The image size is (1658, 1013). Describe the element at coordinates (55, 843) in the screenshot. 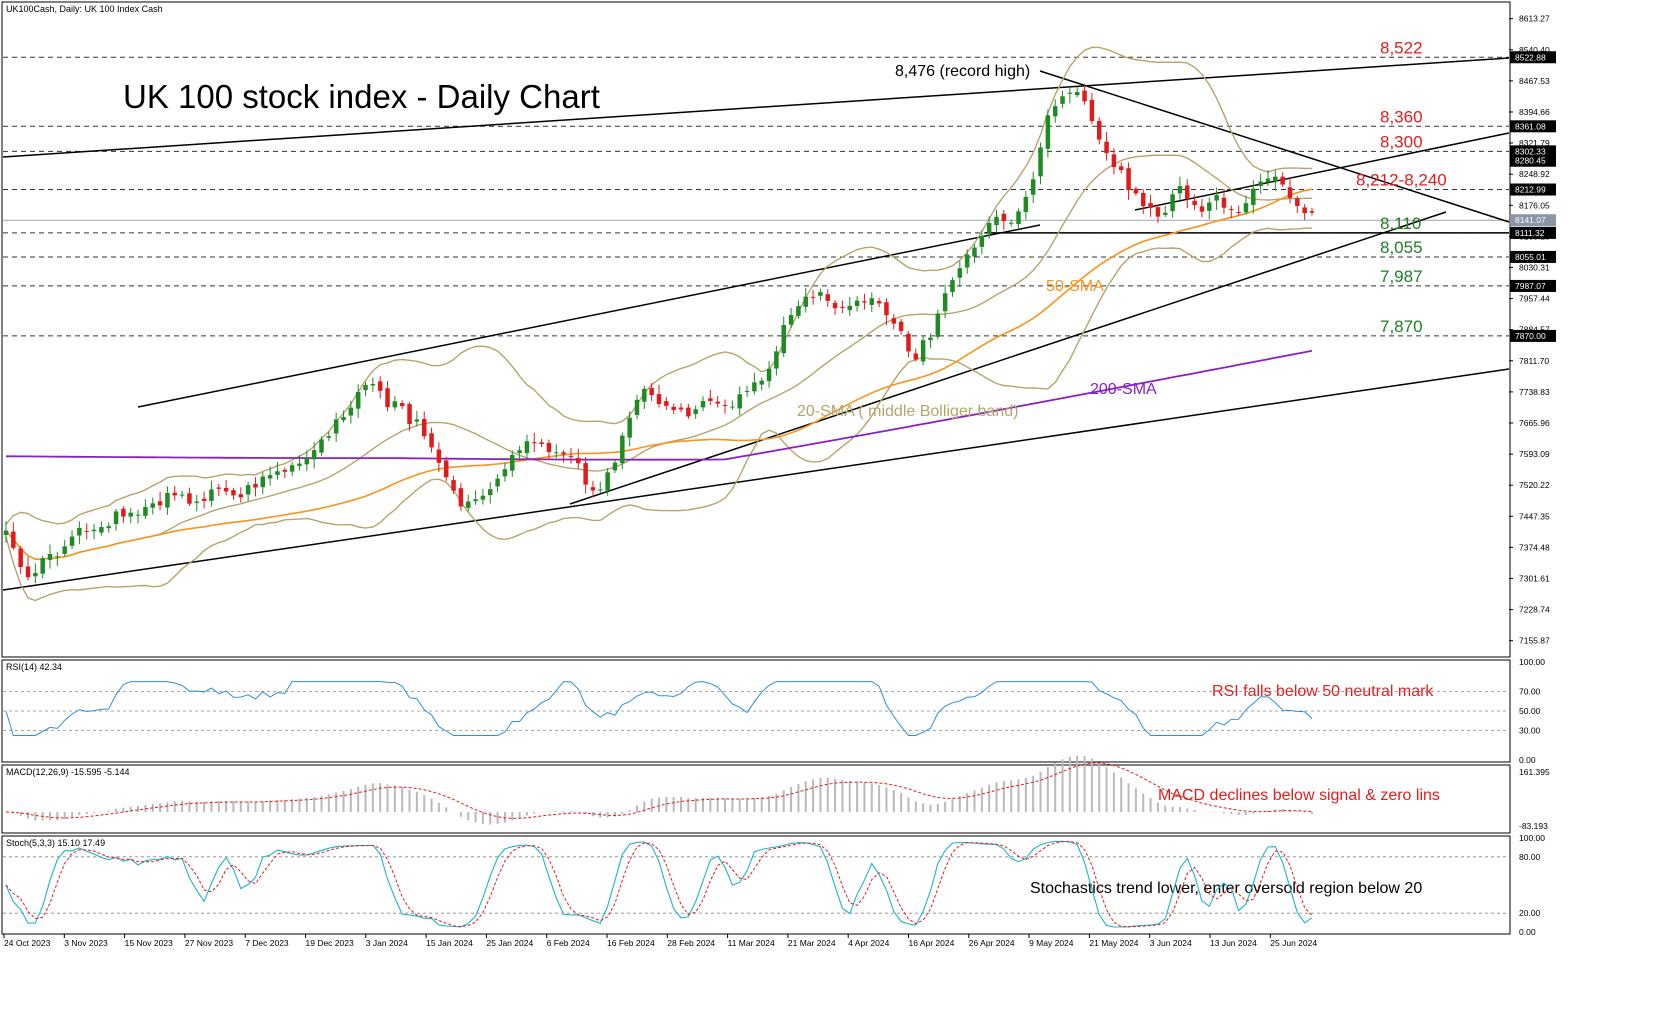

I see `stoch-title: Stoch(5,3,3) 15.10 17.49` at that location.